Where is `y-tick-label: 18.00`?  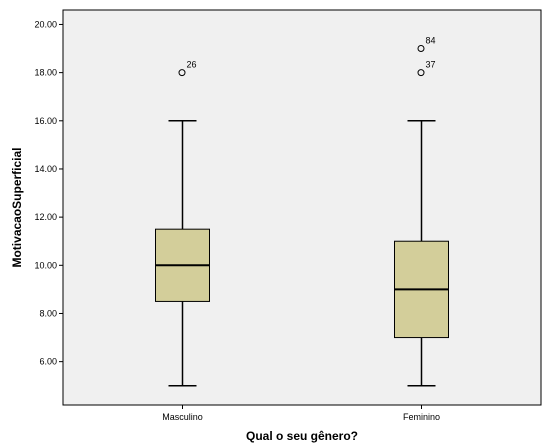
y-tick-label: 18.00 is located at coordinates (45, 73).